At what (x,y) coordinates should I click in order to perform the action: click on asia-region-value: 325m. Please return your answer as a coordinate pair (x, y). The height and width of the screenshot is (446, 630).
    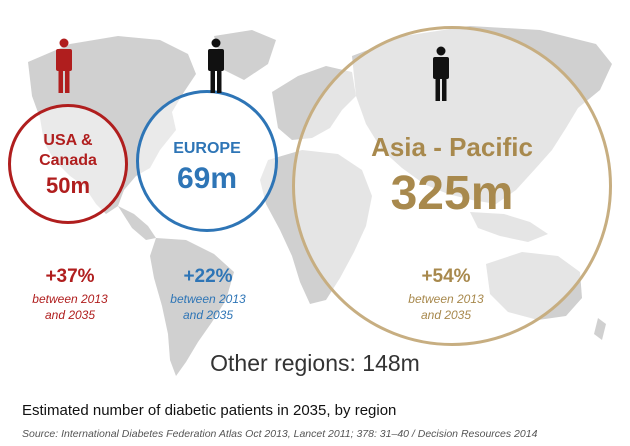
    Looking at the image, I should click on (452, 193).